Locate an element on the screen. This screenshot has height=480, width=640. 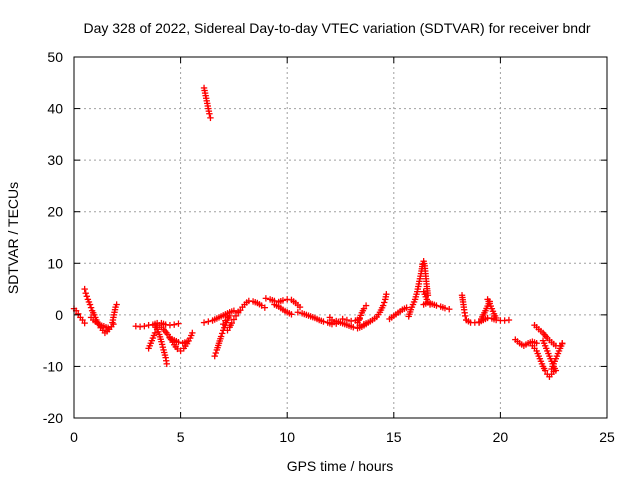
y-tick-label: 0 is located at coordinates (59, 315).